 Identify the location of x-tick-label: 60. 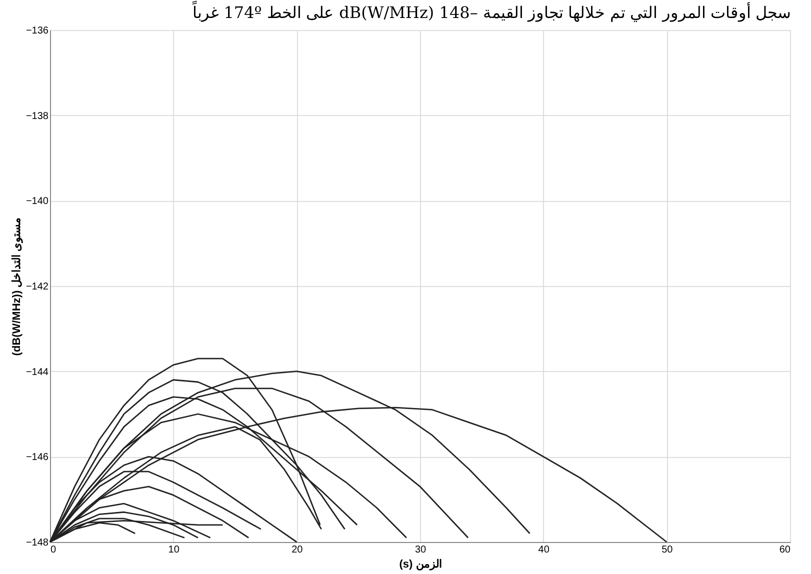
(785, 550).